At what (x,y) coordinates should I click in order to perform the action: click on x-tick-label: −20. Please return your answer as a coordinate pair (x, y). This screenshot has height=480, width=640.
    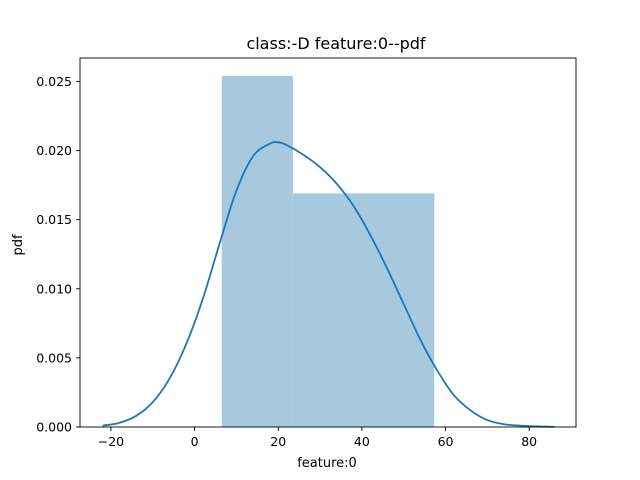
    Looking at the image, I should click on (111, 441).